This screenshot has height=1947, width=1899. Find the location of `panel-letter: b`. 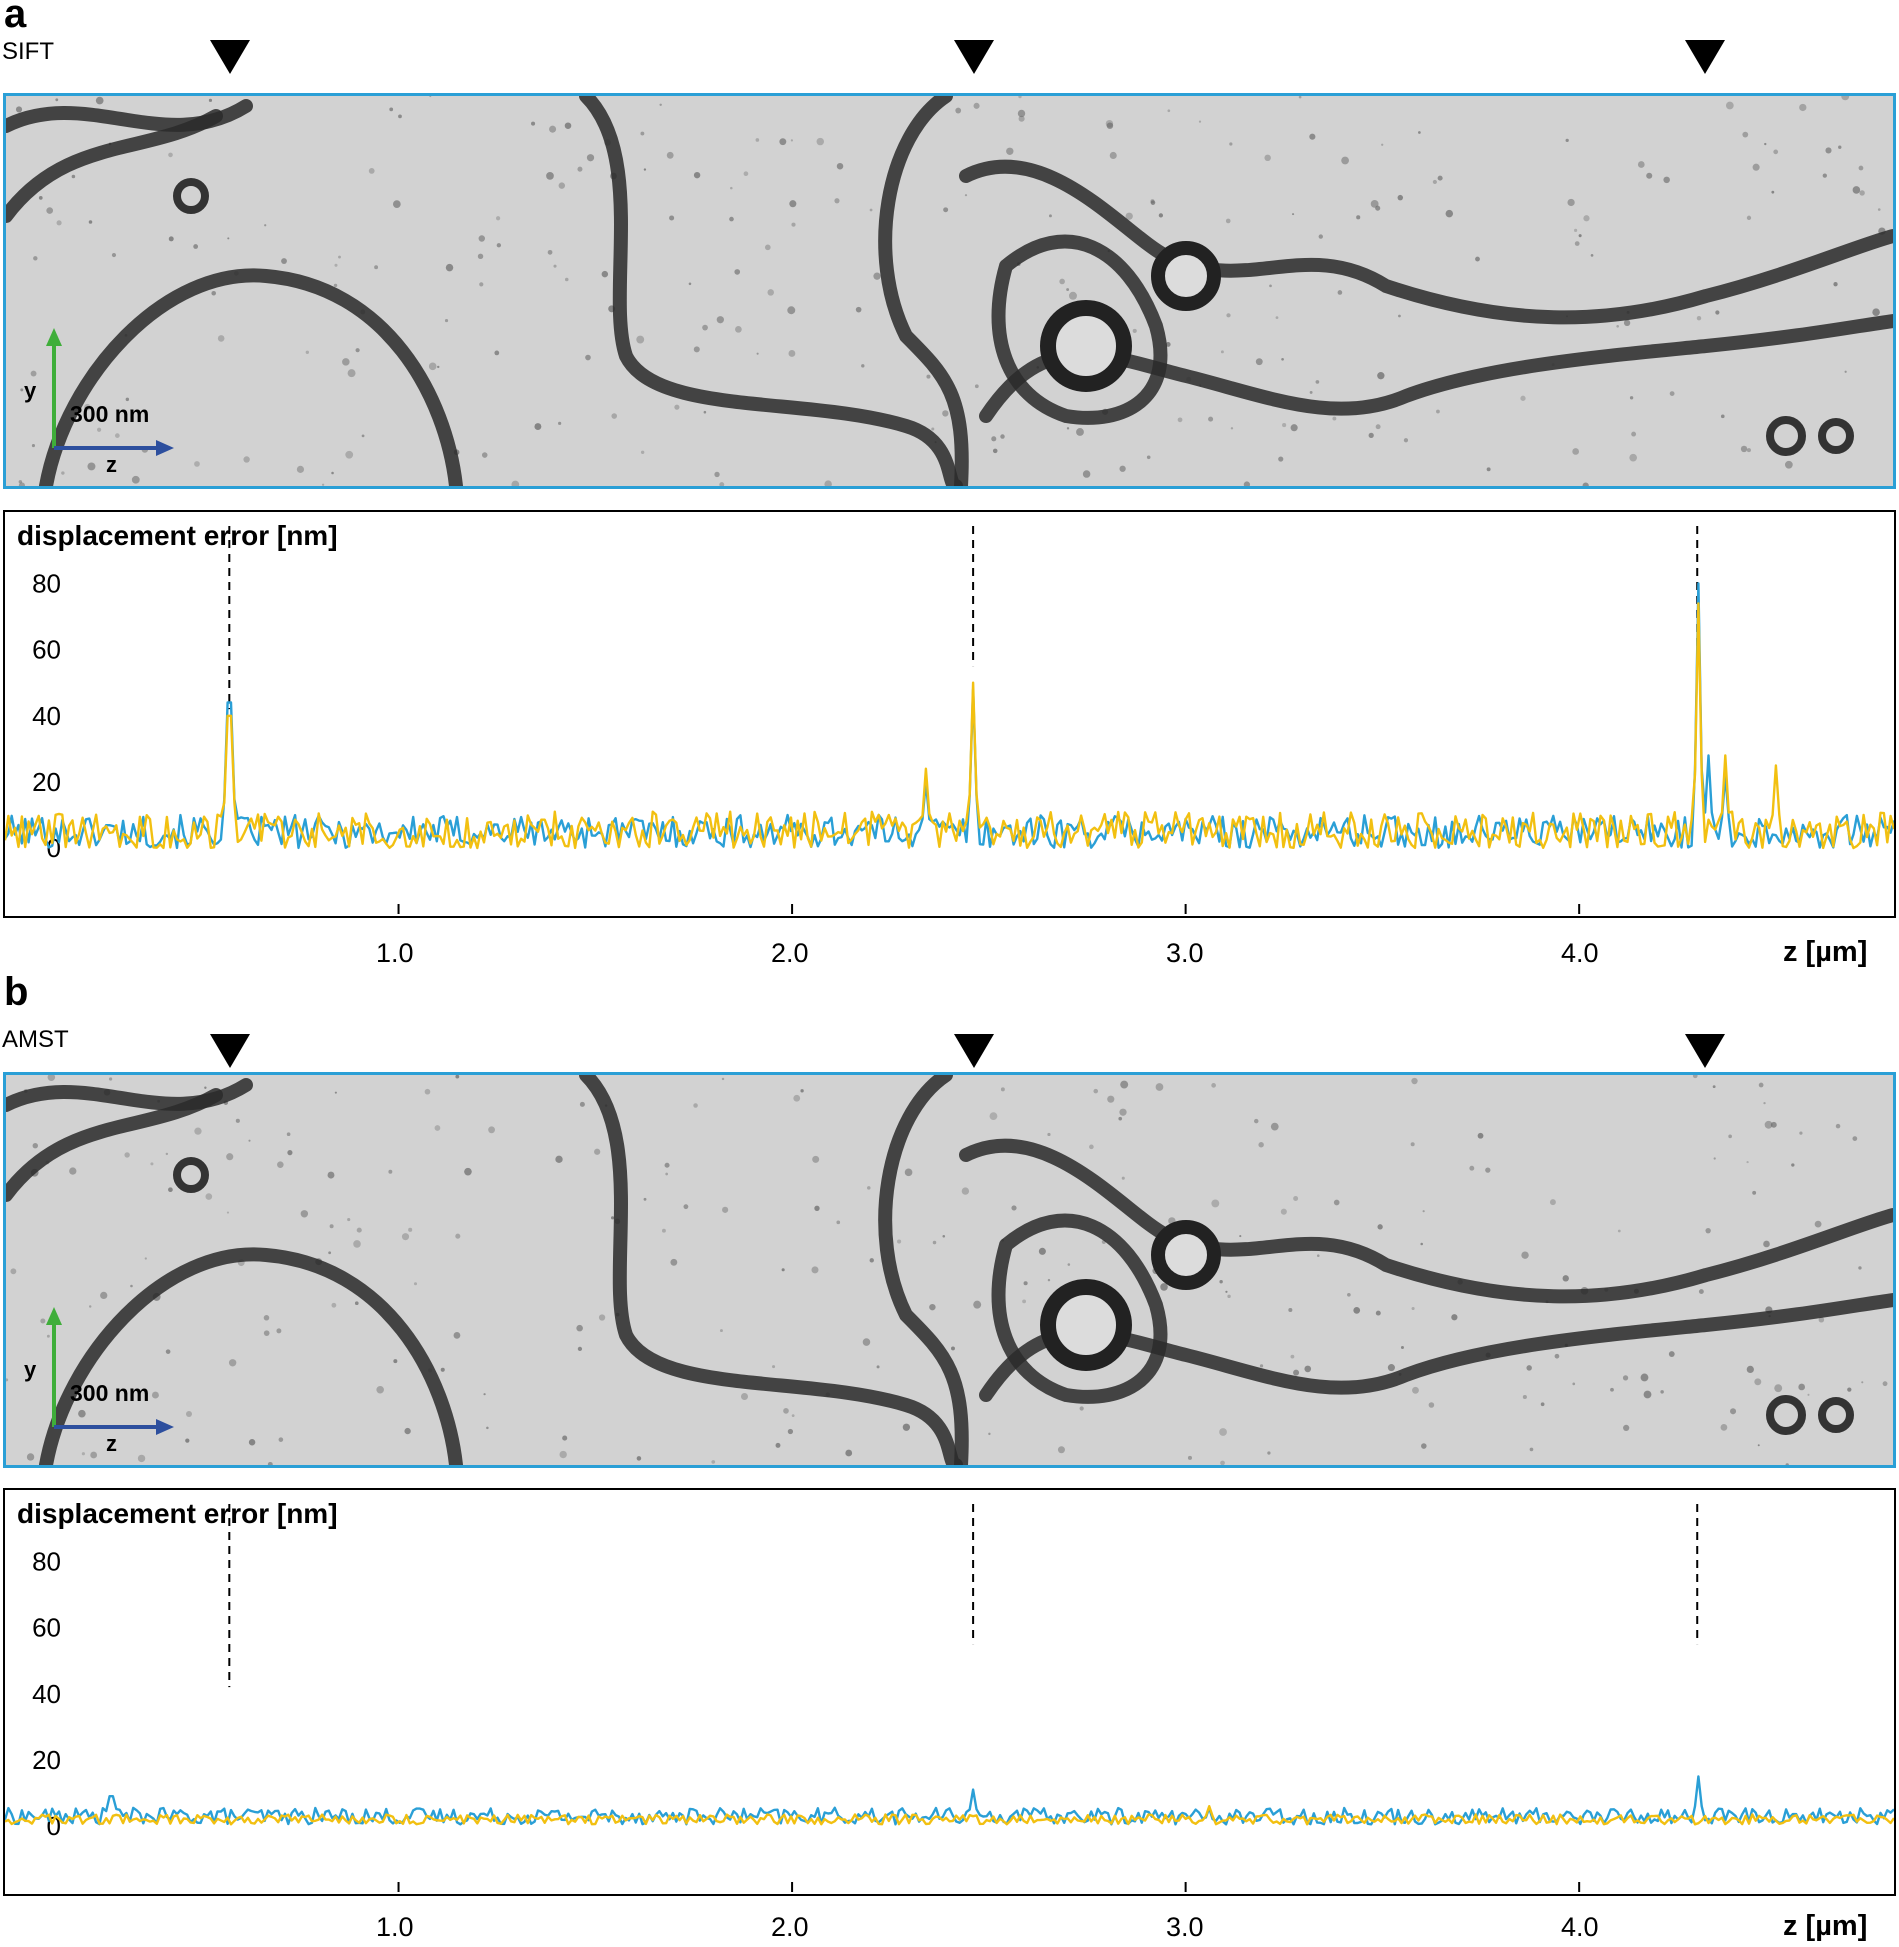

panel-letter: b is located at coordinates (16, 992).